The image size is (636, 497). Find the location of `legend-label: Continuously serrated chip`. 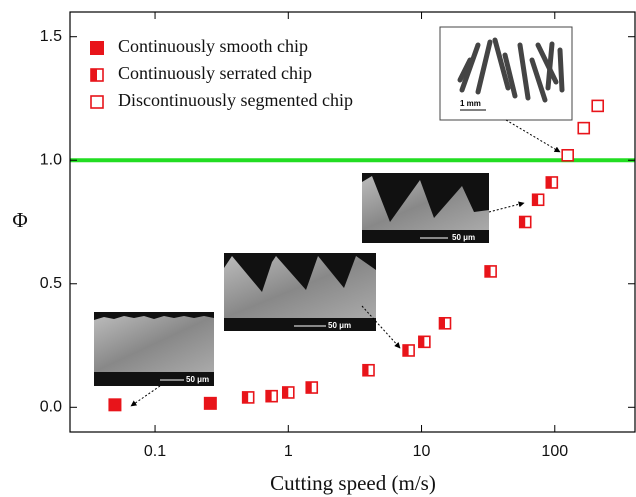

legend-label: Continuously serrated chip is located at coordinates (215, 73).